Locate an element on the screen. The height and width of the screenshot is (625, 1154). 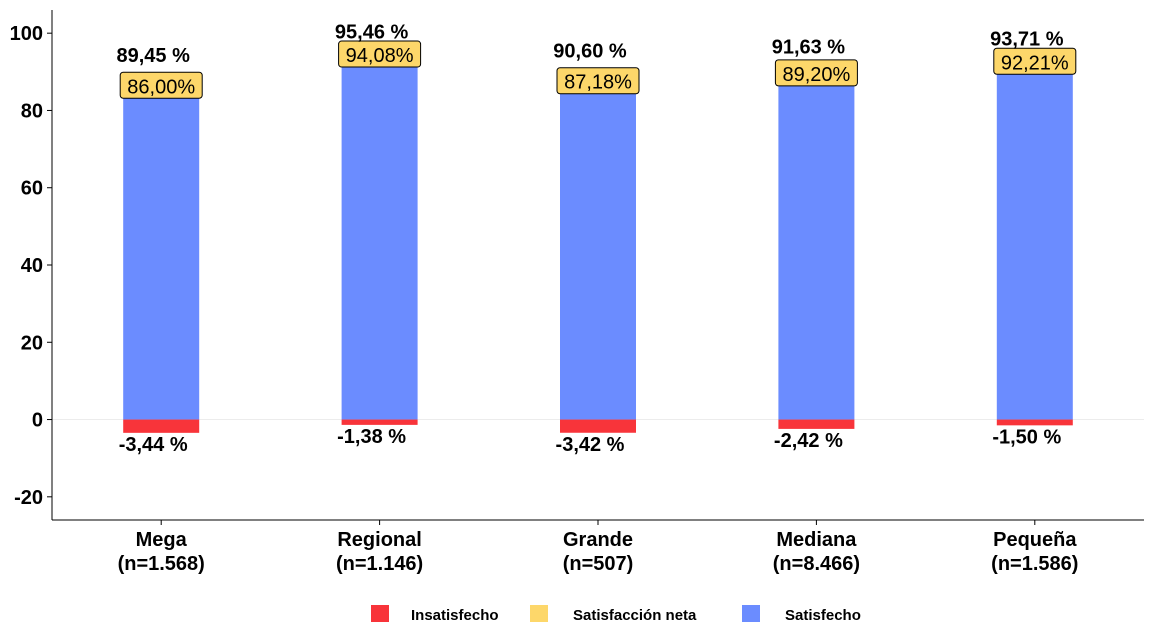
y-tick-label: 40 is located at coordinates (32, 266).